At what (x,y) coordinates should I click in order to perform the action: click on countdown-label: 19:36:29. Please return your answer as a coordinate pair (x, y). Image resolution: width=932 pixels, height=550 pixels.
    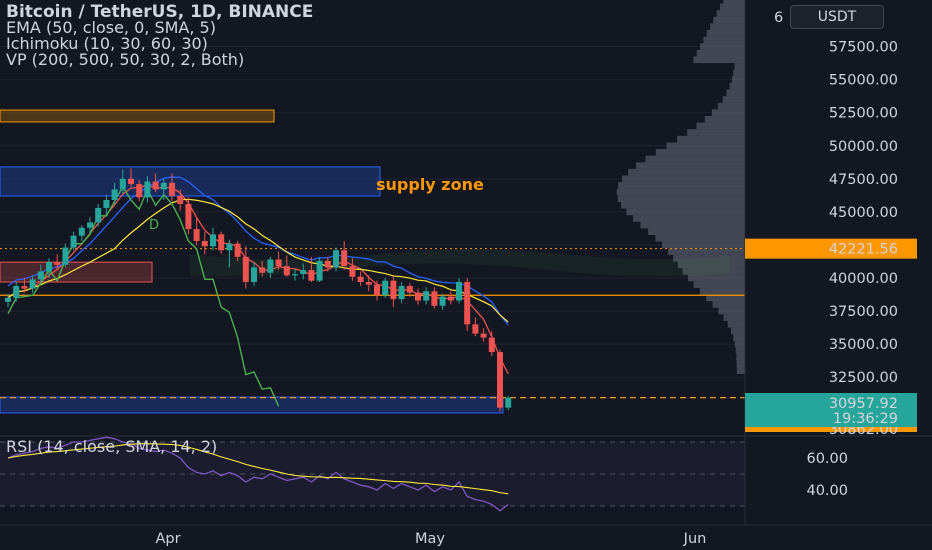
    Looking at the image, I should click on (865, 419).